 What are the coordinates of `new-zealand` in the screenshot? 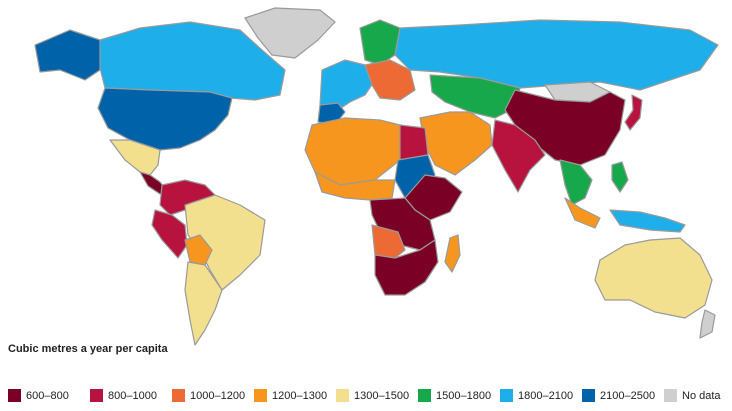 It's located at (707, 324).